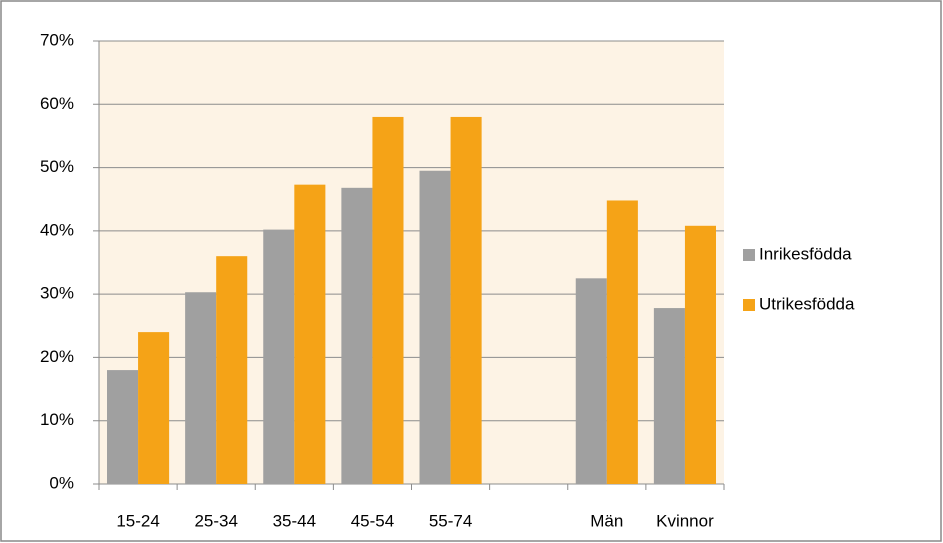  Describe the element at coordinates (57, 229) in the screenshot. I see `y-tick-label: 40%` at that location.